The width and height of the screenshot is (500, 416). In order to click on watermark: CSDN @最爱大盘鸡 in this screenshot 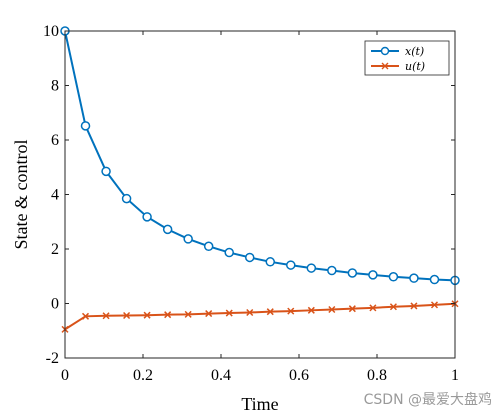, I will do `click(428, 399)`.